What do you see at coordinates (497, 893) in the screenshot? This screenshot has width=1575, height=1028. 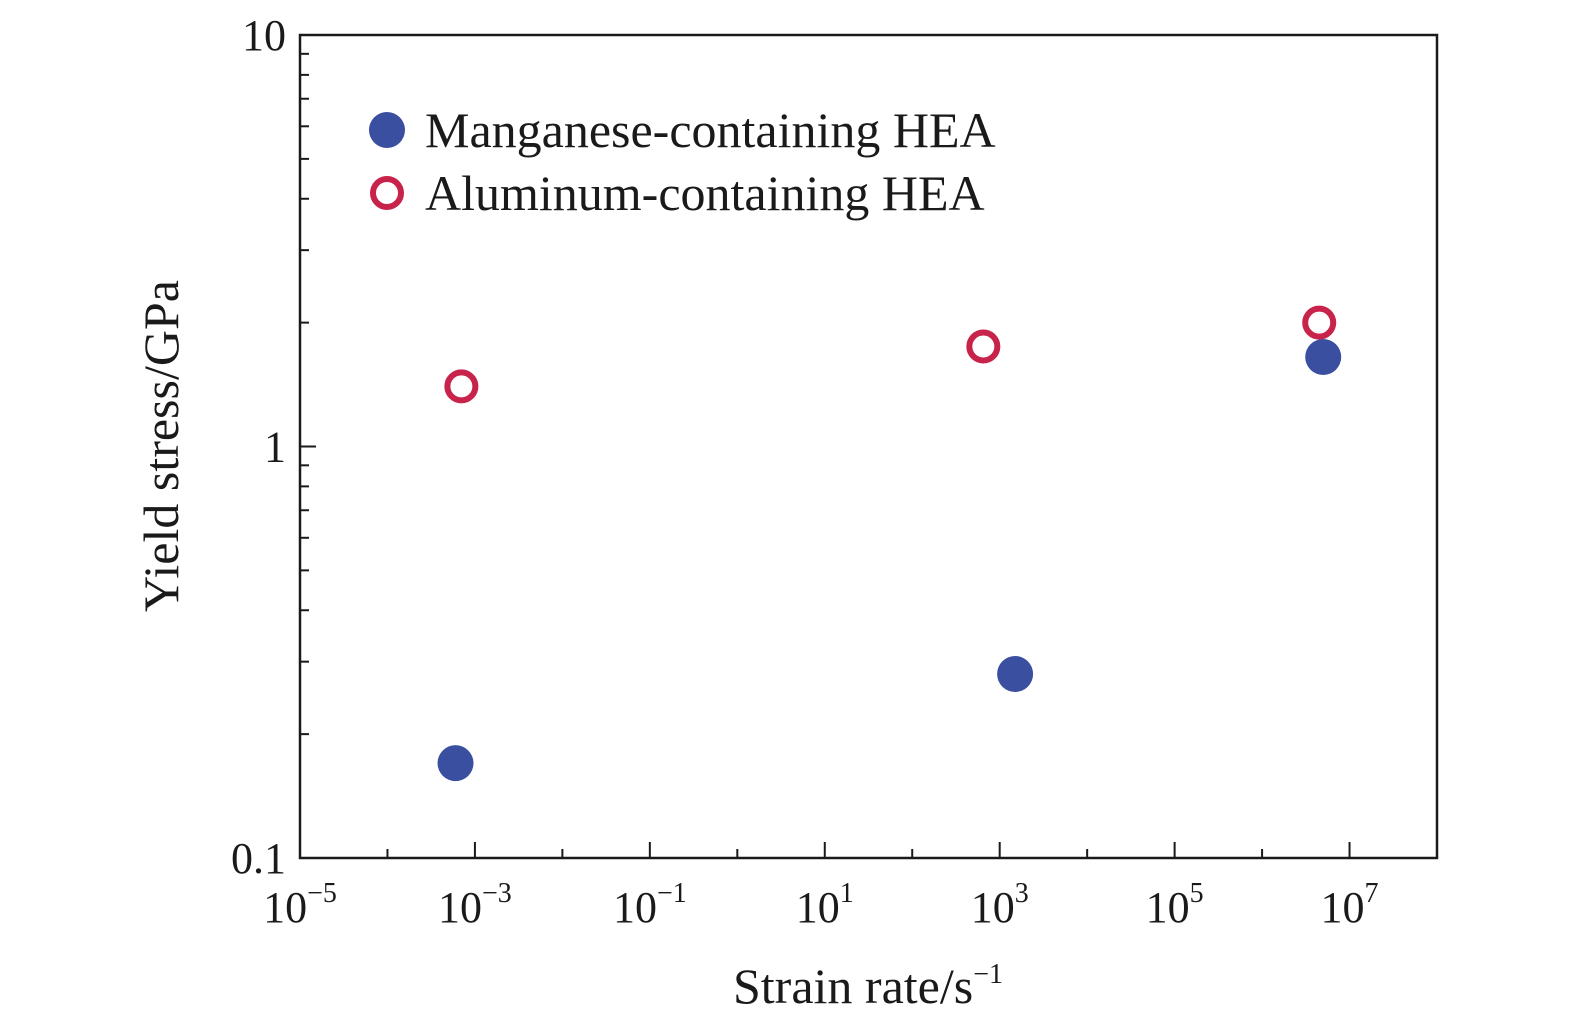 I see `x-tick-label-exponent: −3` at bounding box center [497, 893].